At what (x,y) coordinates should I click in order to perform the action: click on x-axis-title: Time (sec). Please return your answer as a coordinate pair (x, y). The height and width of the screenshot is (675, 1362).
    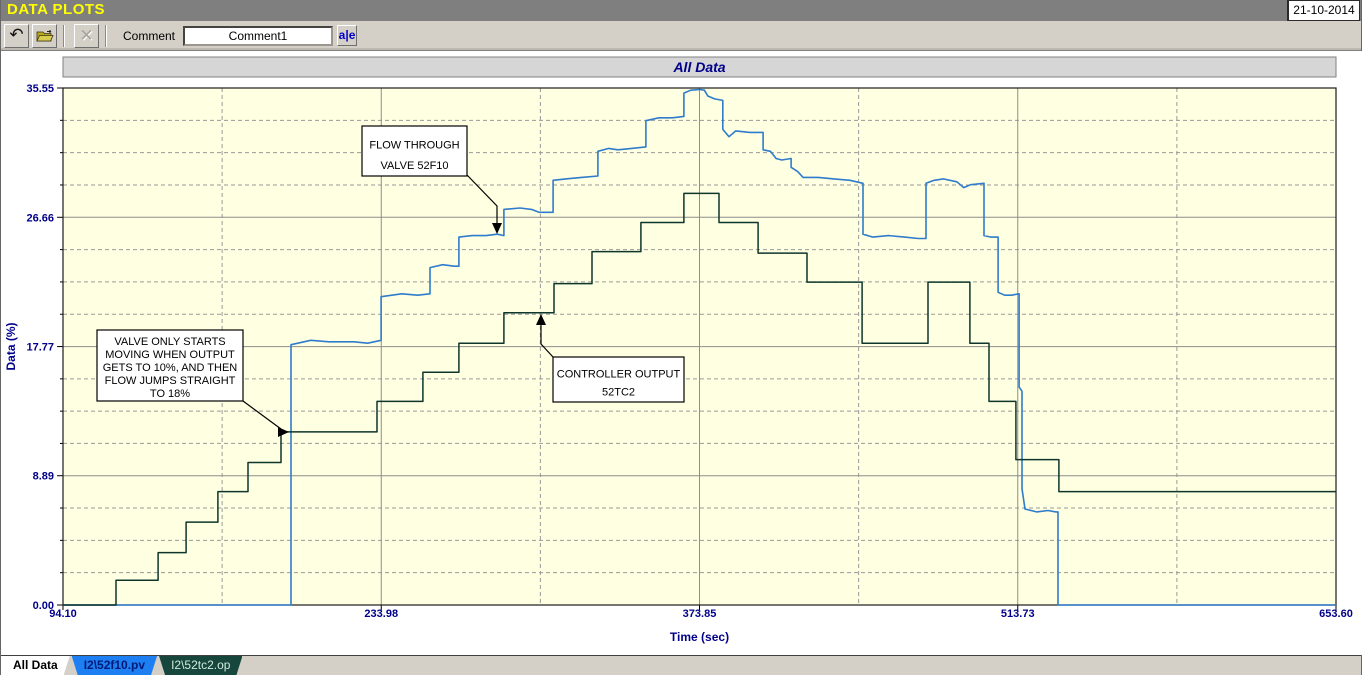
    Looking at the image, I should click on (699, 637).